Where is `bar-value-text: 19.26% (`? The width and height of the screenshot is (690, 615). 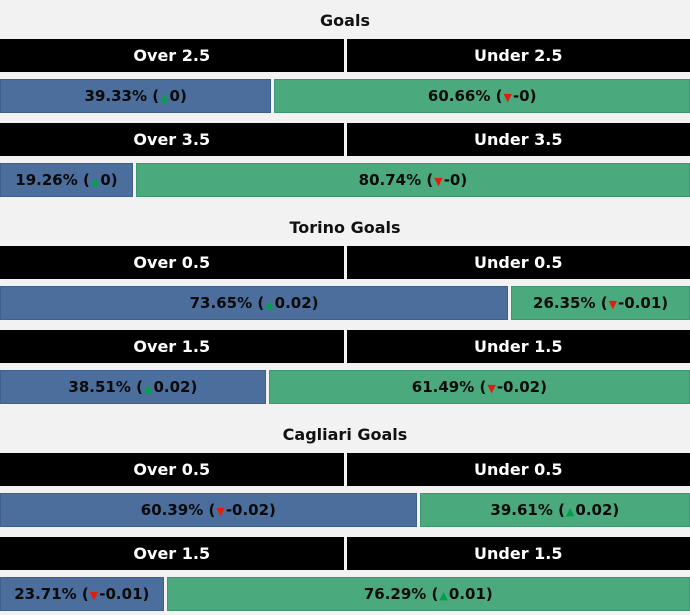
bar-value-text: 19.26% ( is located at coordinates (52, 180).